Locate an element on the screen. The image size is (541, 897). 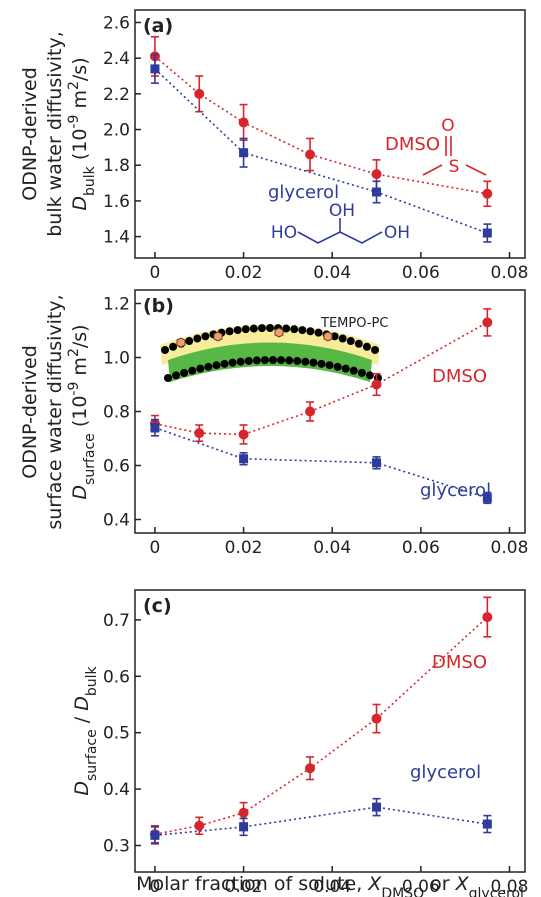
x-label-part: glycerol is located at coordinates (496, 891).